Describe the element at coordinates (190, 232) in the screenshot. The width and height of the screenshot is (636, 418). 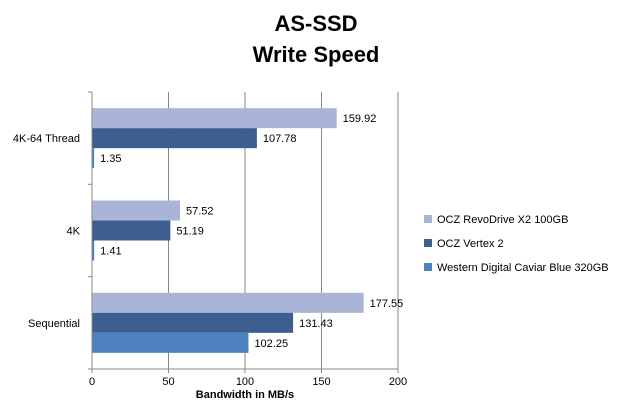
I see `data-label: 51.19` at that location.